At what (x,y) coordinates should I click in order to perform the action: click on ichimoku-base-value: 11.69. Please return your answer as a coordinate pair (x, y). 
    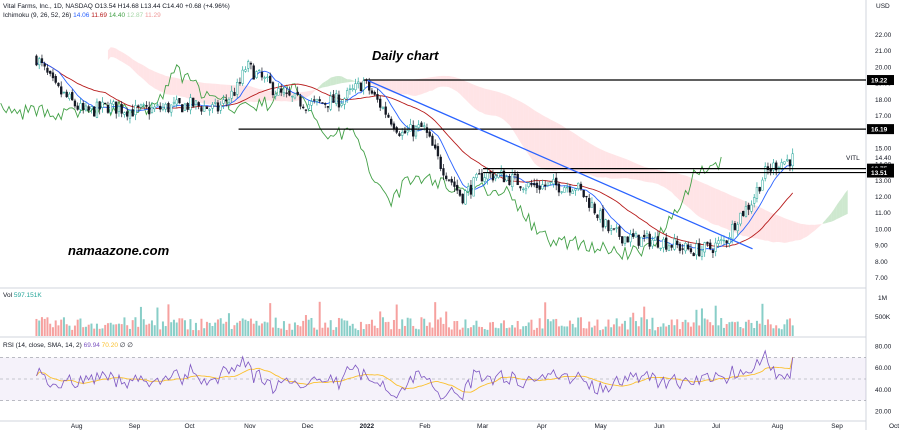
    Looking at the image, I should click on (99, 15).